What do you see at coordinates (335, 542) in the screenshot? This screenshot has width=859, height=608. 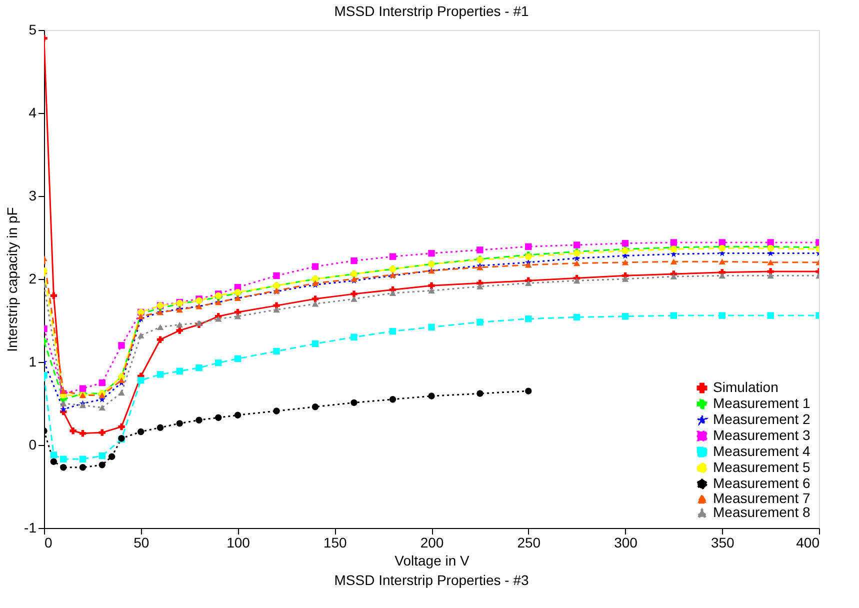 I see `x-tick-label: 150` at bounding box center [335, 542].